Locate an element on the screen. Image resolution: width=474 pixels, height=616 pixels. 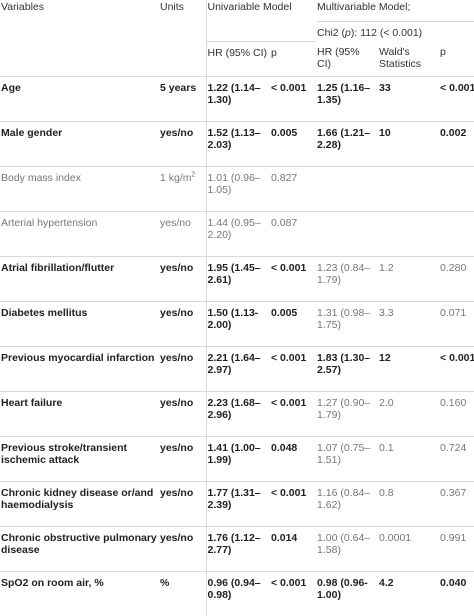
row-hr-multivariable is located at coordinates (347, 234).